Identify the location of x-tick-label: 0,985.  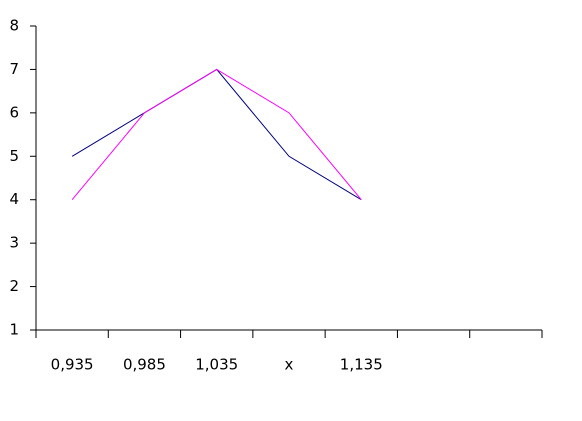
(144, 365).